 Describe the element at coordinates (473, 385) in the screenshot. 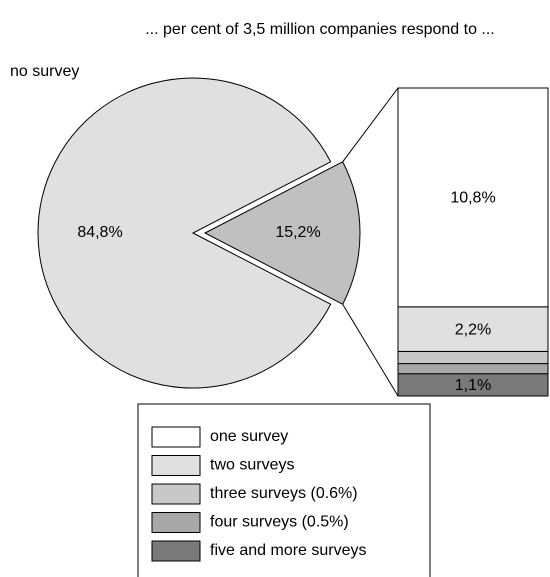

I see `bar-value-label: 1,1%` at that location.